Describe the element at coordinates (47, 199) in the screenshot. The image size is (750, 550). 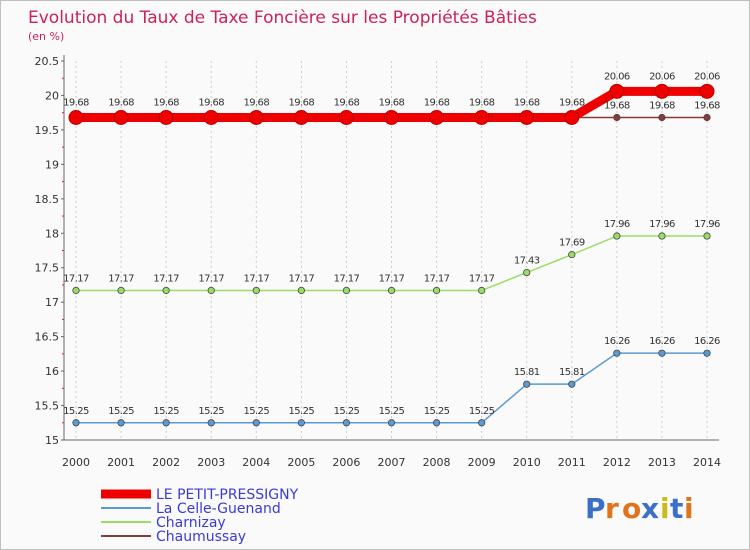
I see `y-tick-label: 18.5` at that location.